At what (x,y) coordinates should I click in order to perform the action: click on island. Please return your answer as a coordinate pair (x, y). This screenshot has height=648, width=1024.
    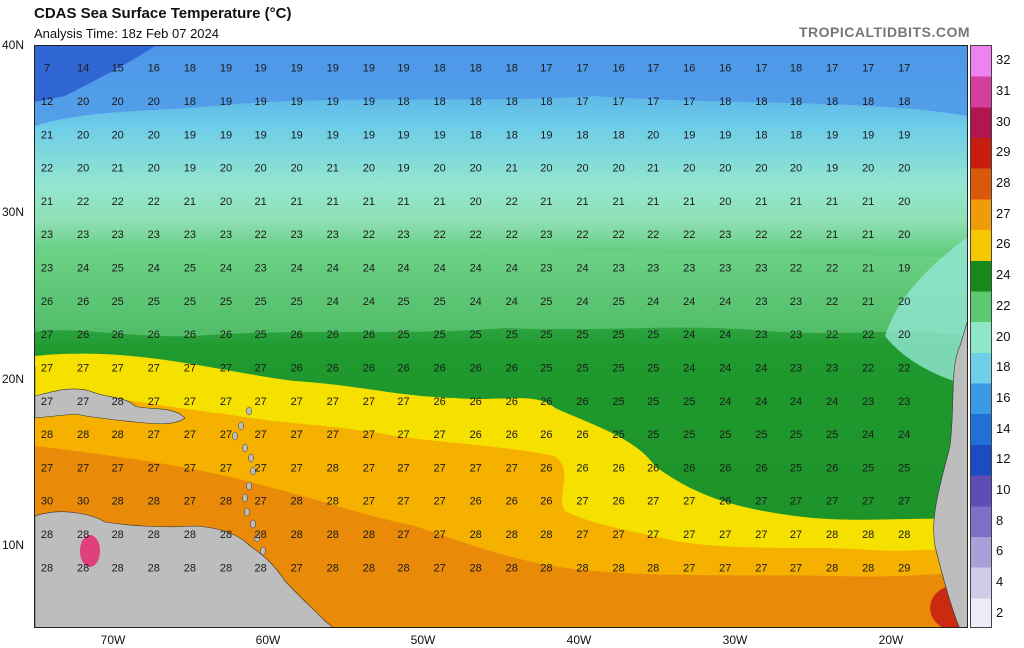
    Looking at the image, I should click on (257, 538).